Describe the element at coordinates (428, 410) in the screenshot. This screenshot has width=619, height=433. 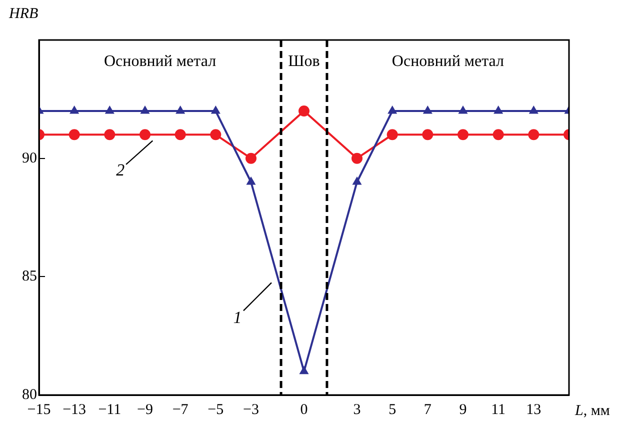
I see `x-tick-label: 7` at that location.